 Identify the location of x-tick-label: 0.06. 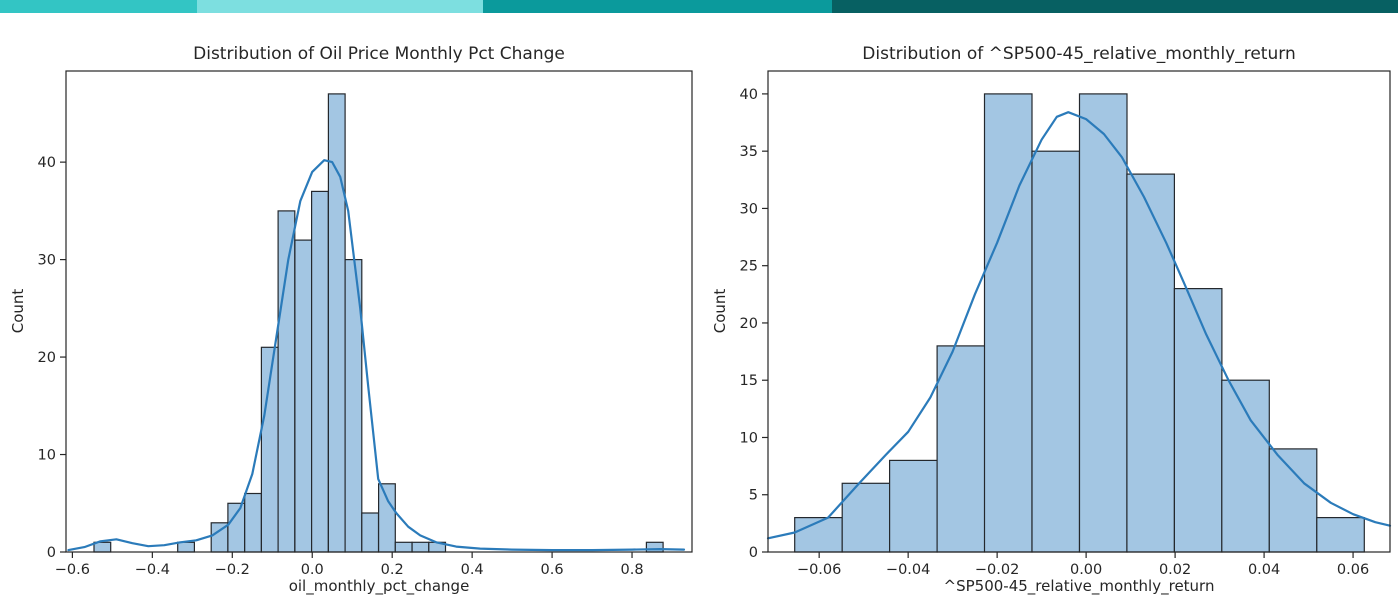
(1353, 570).